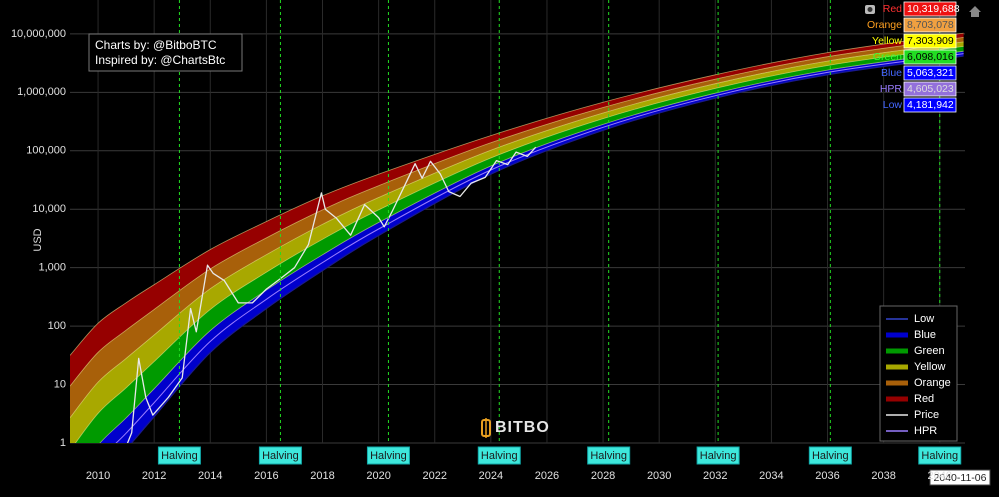 The image size is (999, 497). Describe the element at coordinates (38, 34) in the screenshot. I see `y-tick-label: 10,000,000` at that location.